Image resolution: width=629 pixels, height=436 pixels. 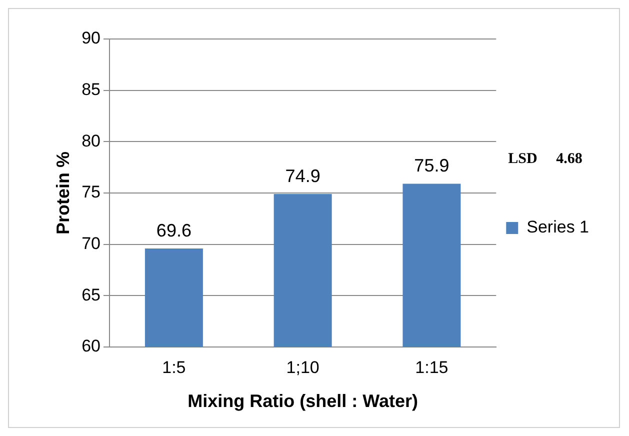 I want to click on data-label: 69.6, so click(x=174, y=230).